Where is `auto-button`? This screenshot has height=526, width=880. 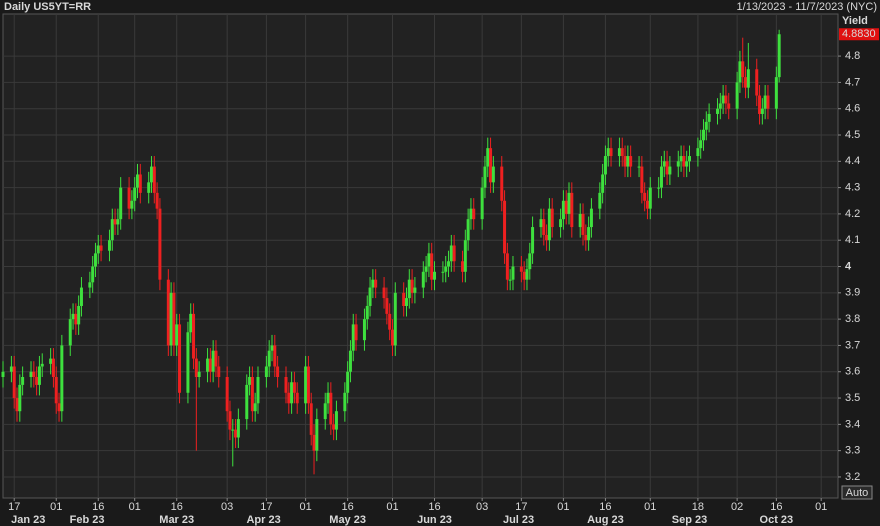 auto-button is located at coordinates (857, 492).